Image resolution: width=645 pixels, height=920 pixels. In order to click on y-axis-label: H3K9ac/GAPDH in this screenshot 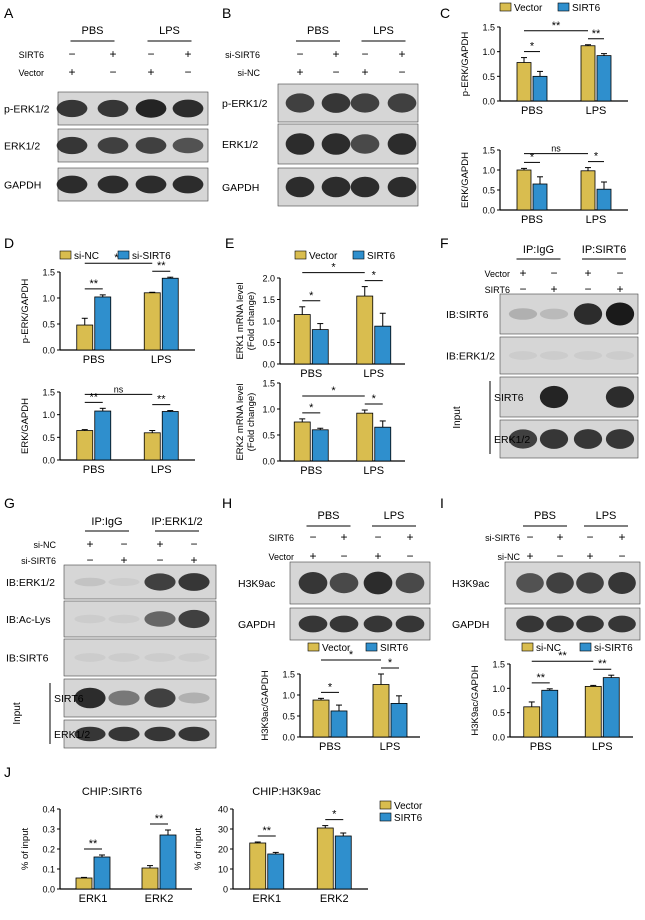, I will do `click(265, 705)`.